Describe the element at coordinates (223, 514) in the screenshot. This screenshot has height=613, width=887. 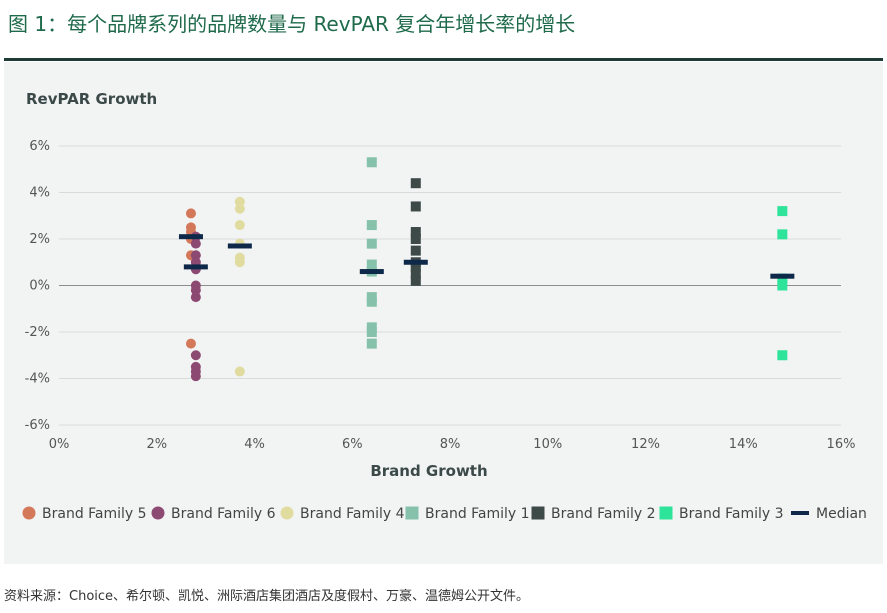
I see `legend-label: Brand Family 6` at that location.